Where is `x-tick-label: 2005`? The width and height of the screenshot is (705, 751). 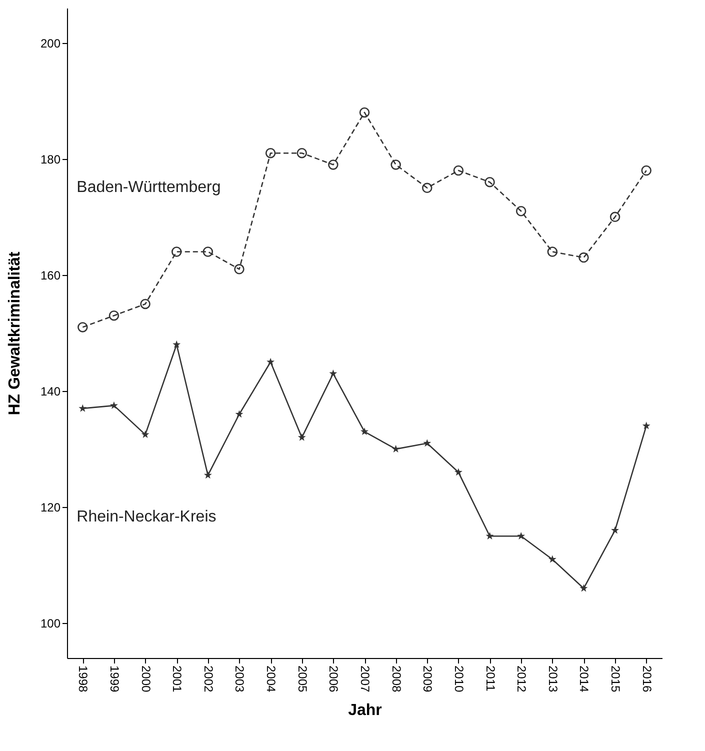
x-tick-label: 2005 is located at coordinates (302, 679).